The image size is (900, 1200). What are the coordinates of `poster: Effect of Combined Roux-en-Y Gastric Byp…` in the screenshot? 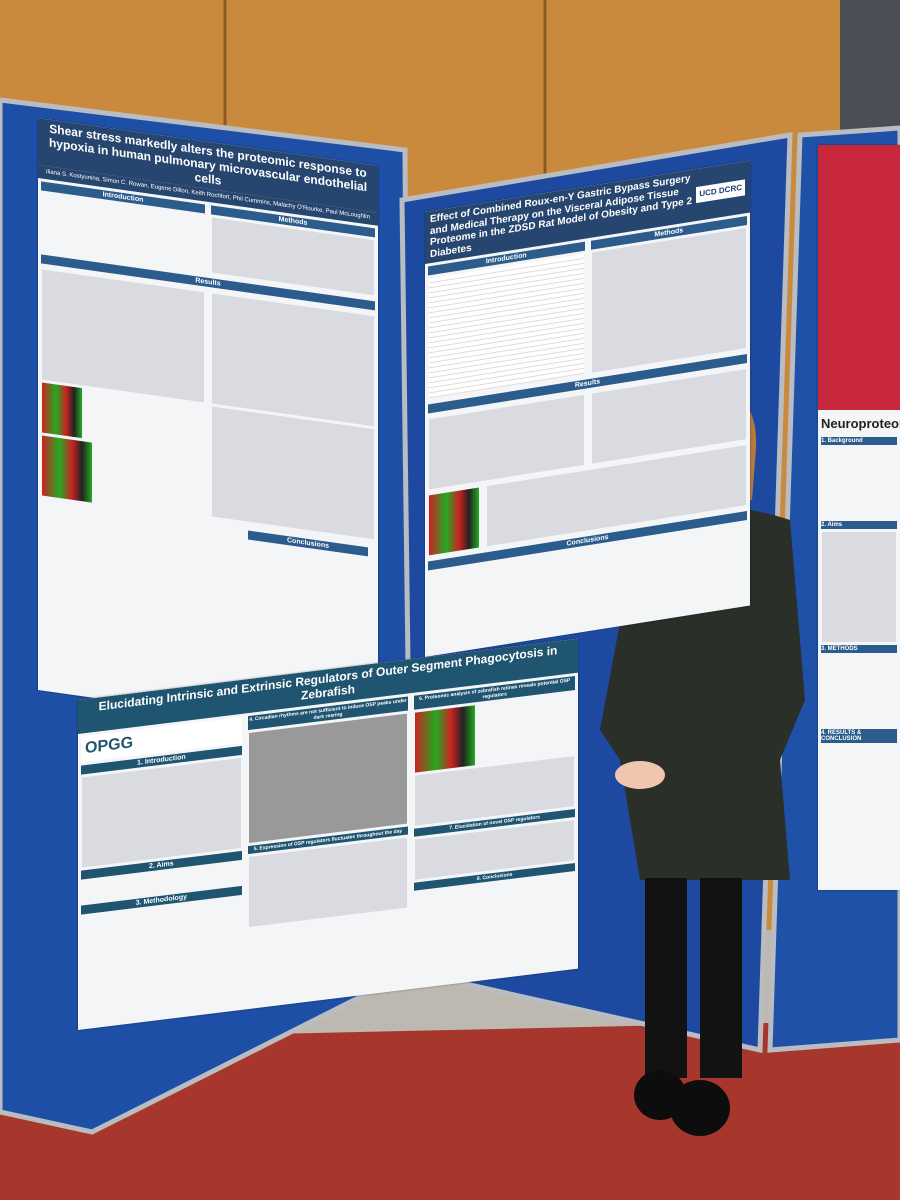 It's located at (587, 408).